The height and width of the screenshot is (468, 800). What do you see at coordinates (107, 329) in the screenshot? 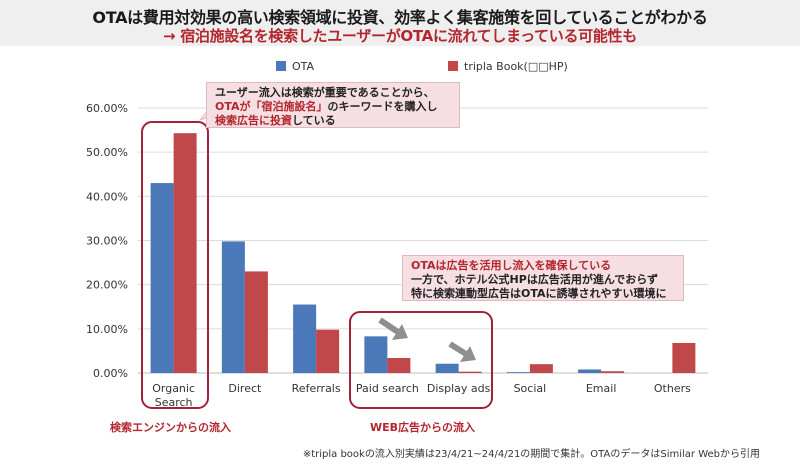
I see `y-tick-label: 10.00%` at bounding box center [107, 329].